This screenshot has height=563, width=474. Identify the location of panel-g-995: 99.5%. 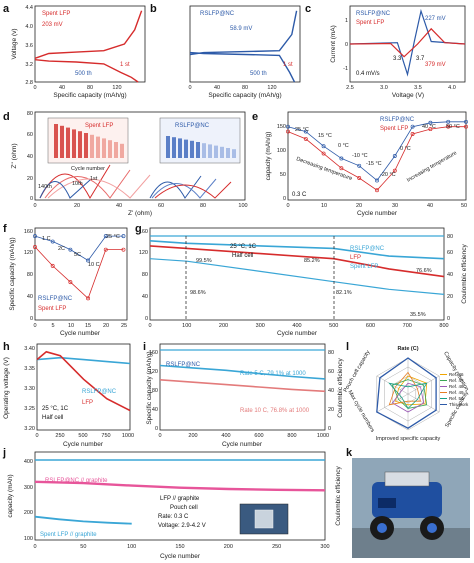
(204, 261).